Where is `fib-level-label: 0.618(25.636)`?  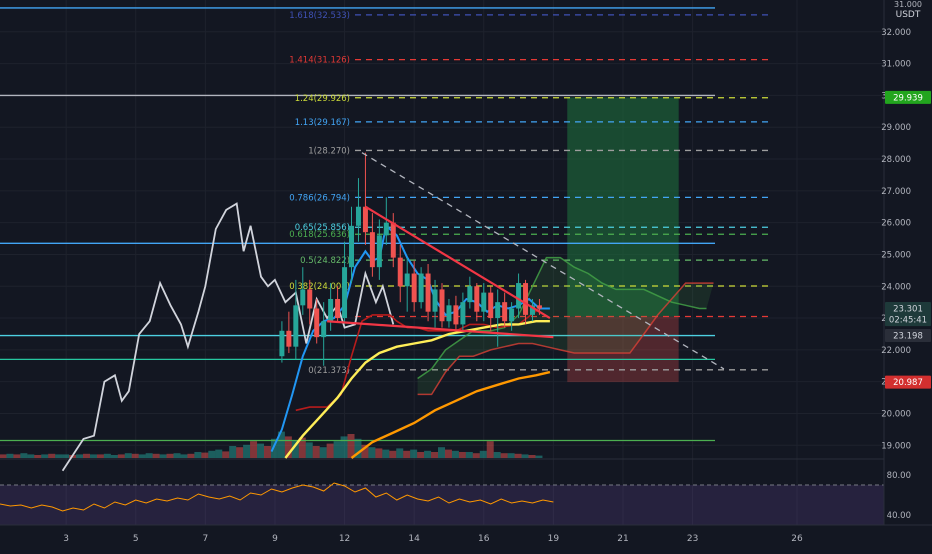 fib-level-label: 0.618(25.636) is located at coordinates (319, 235).